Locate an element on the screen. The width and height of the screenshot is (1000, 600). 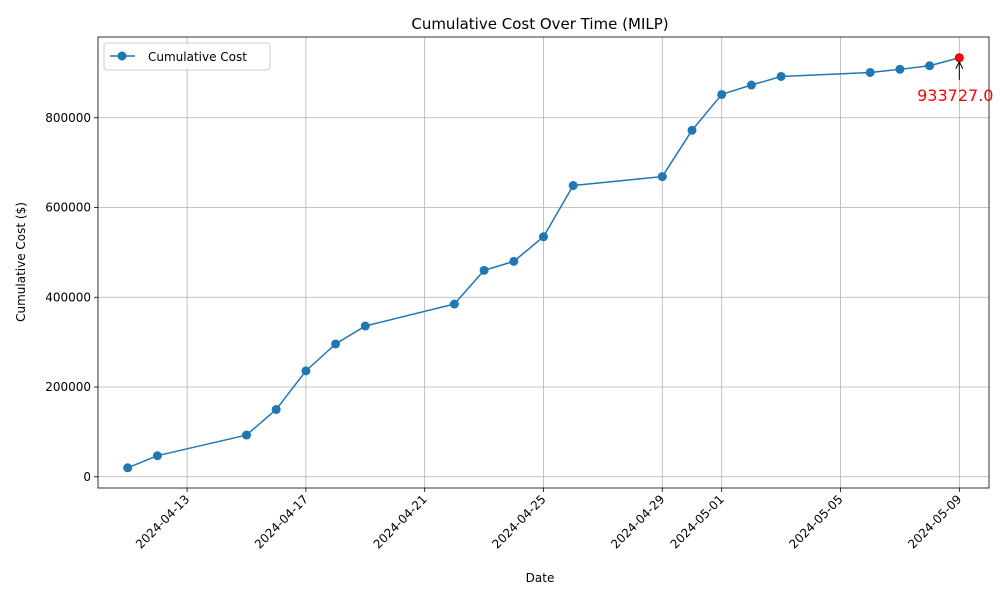
legend-box is located at coordinates (187, 56).